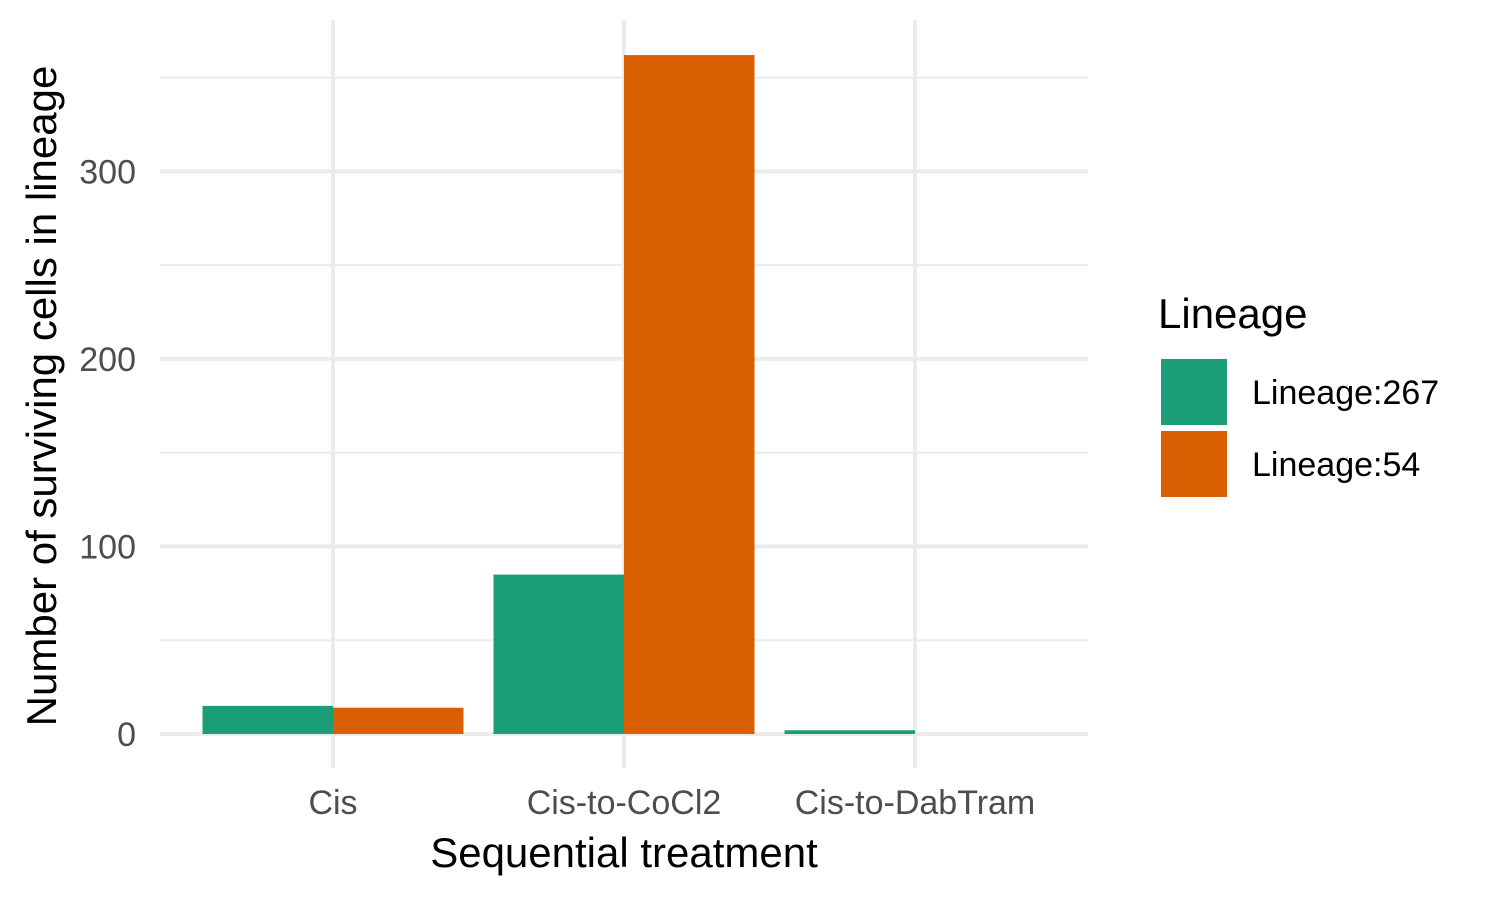 Image resolution: width=1500 pixels, height=905 pixels. I want to click on y-tick-label: 0, so click(126, 735).